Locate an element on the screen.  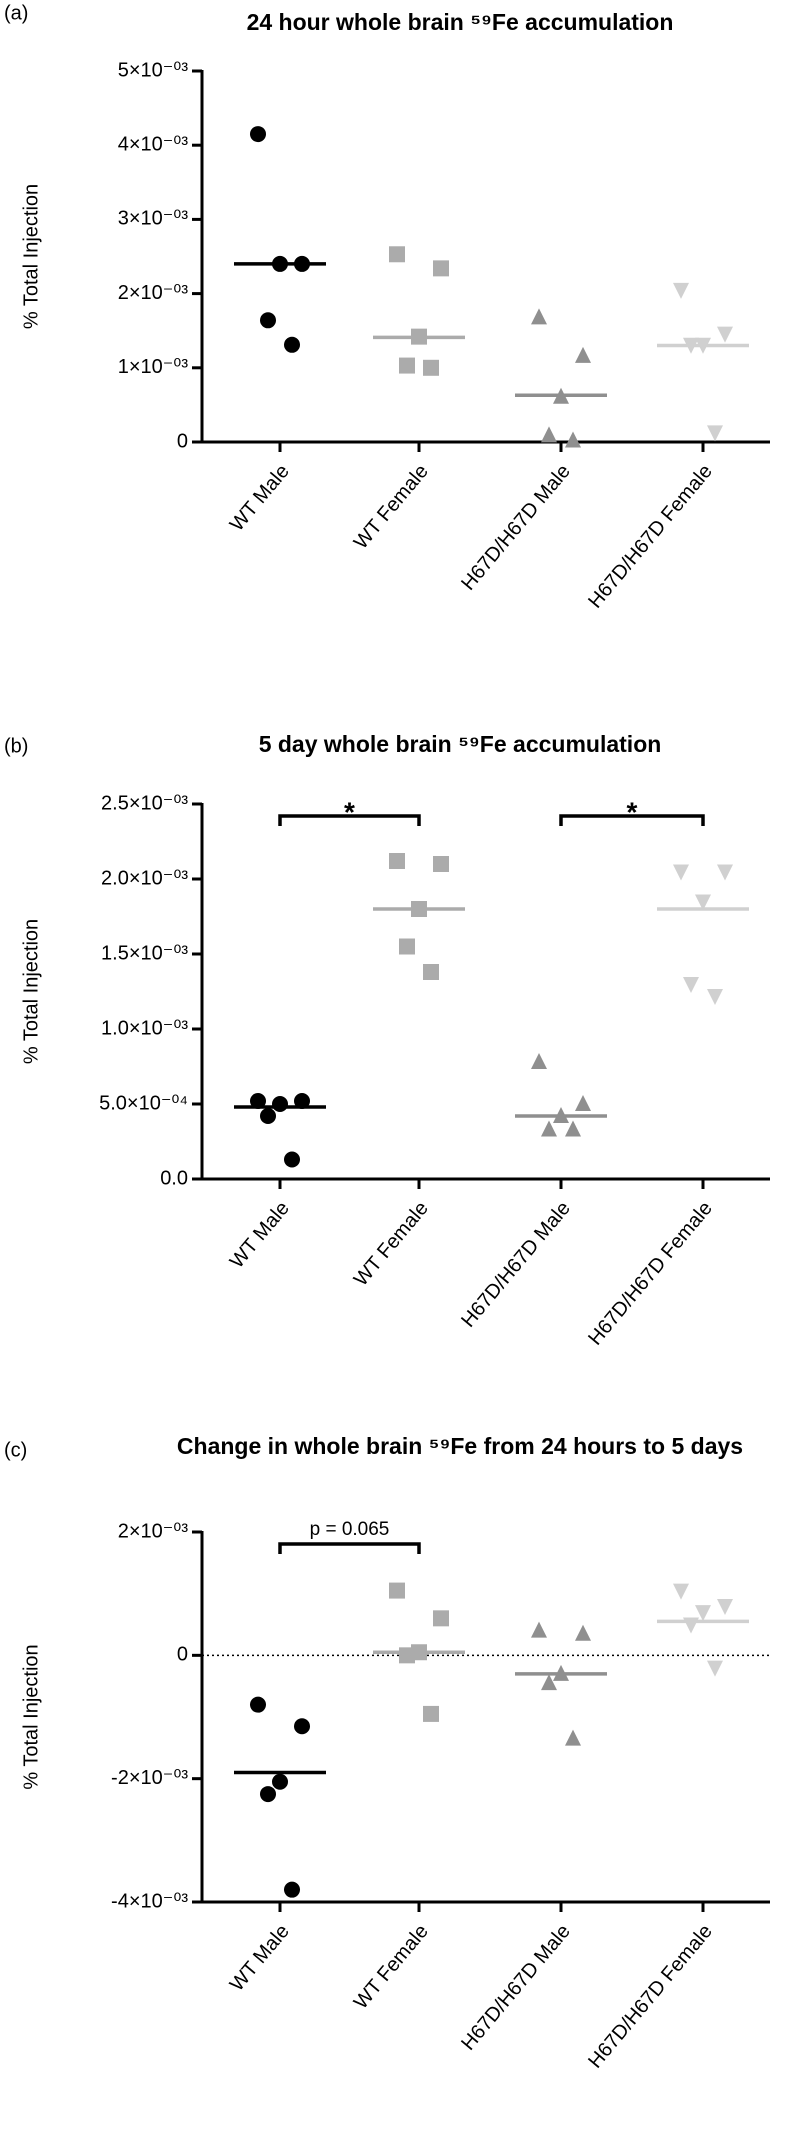
y-tick-label: -4×10⁻⁰³ is located at coordinates (149, 1901).